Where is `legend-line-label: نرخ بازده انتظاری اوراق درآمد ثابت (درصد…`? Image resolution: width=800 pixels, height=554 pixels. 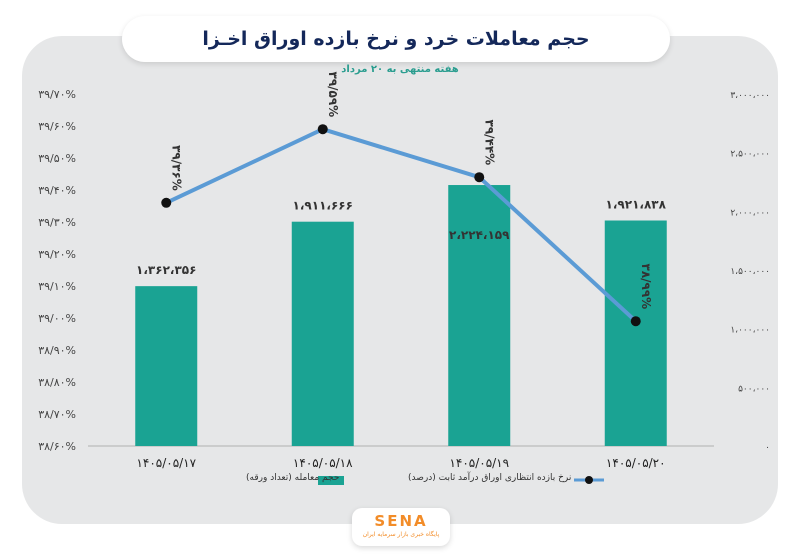 legend-line-label: نرخ بازده انتظاری اوراق درآمد ثابت (درصد… is located at coordinates (490, 478).